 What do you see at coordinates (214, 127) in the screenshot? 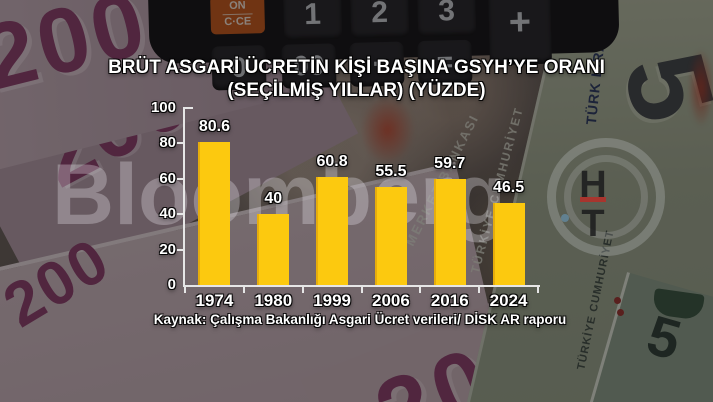
I see `bar-value-label: 80.6` at bounding box center [214, 127].